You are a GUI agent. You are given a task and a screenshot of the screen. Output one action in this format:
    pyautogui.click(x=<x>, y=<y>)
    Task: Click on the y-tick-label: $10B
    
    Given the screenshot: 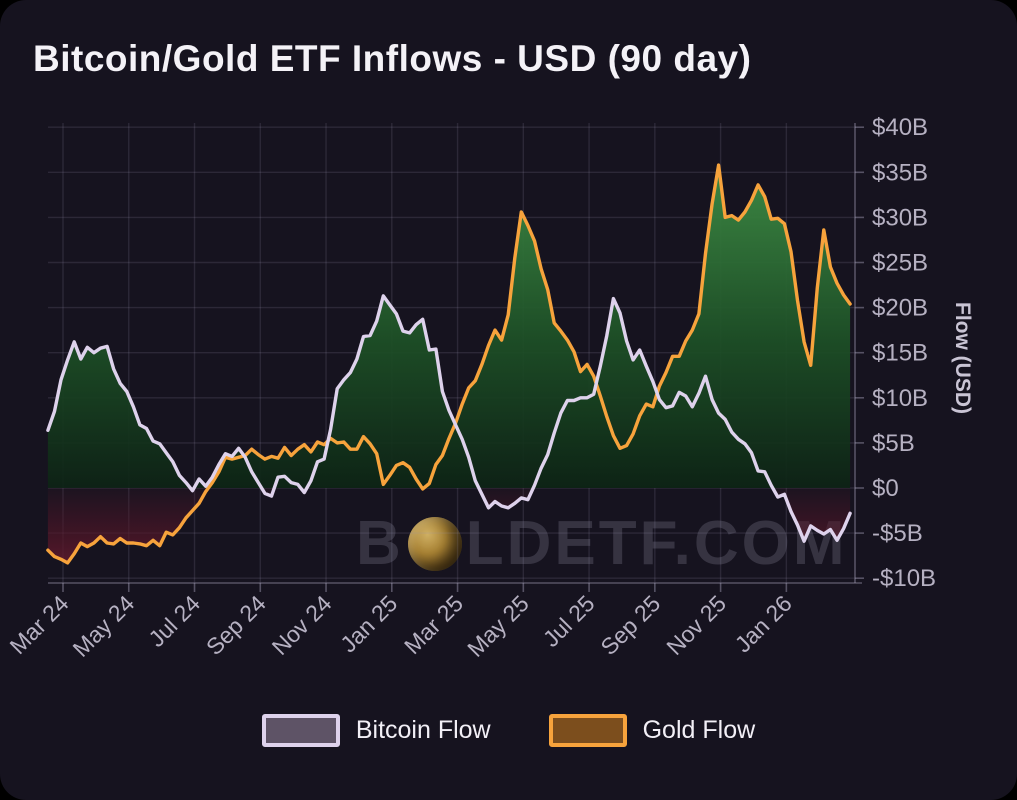 What is the action you would take?
    pyautogui.click(x=900, y=398)
    